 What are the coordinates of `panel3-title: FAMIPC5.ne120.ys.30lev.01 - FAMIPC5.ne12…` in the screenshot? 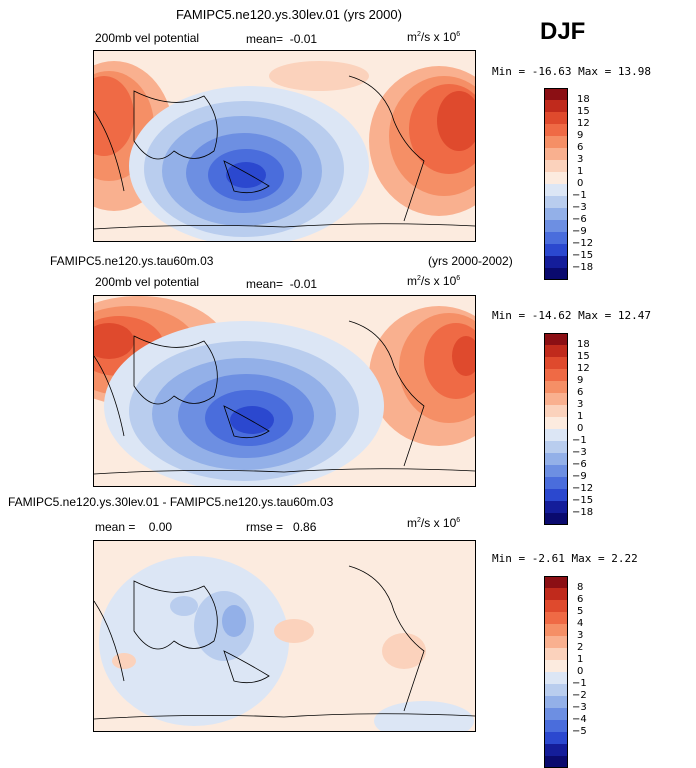 It's located at (171, 502).